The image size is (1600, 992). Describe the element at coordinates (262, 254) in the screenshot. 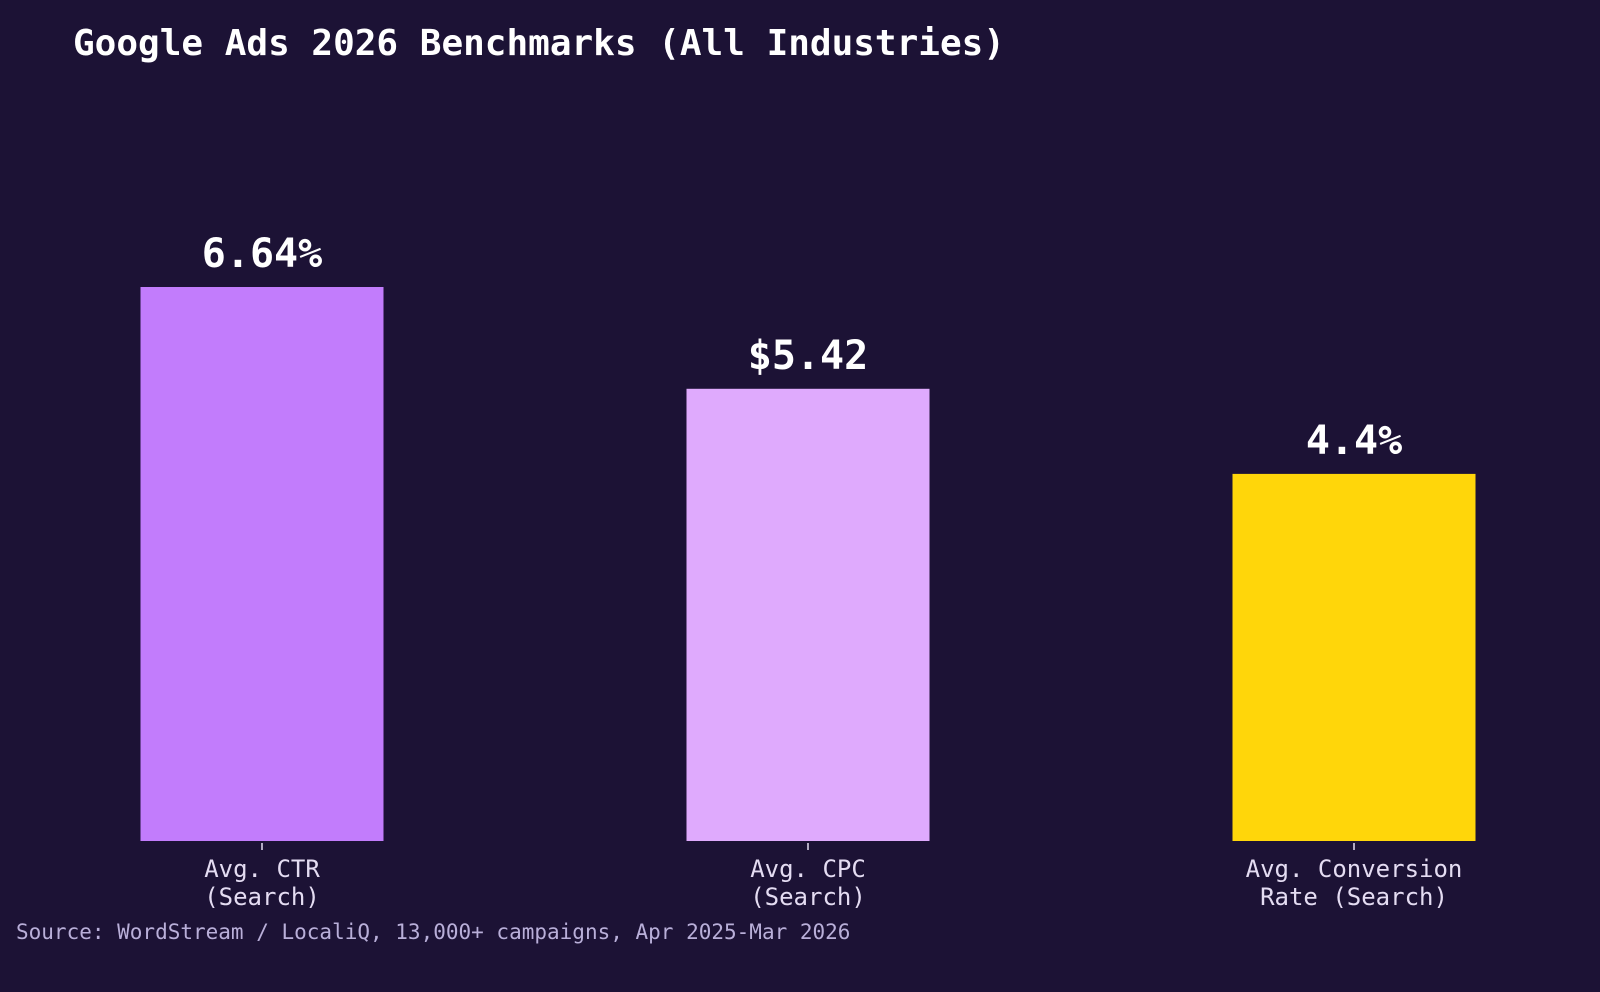

I see `value-label: 6.64%` at that location.